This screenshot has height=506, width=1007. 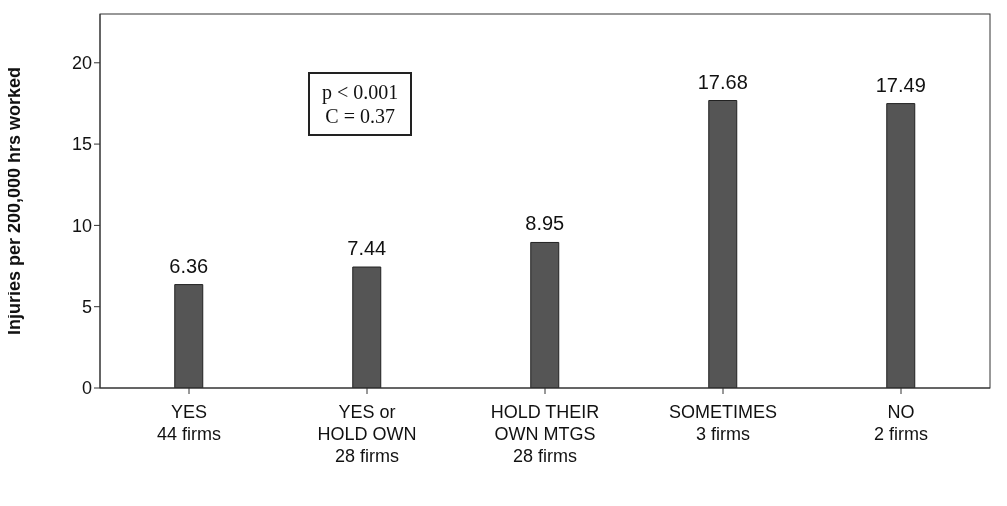 What do you see at coordinates (81, 144) in the screenshot?
I see `y-tick-label: 15` at bounding box center [81, 144].